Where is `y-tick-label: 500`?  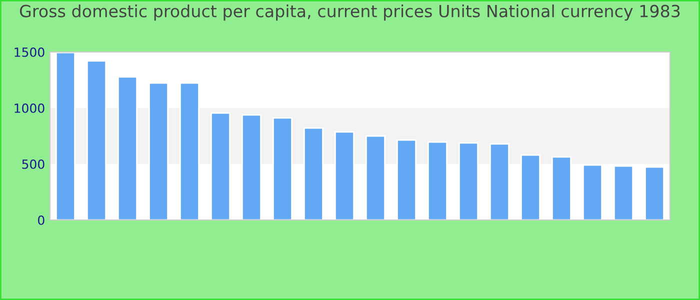
y-tick-label: 500 is located at coordinates (33, 164).